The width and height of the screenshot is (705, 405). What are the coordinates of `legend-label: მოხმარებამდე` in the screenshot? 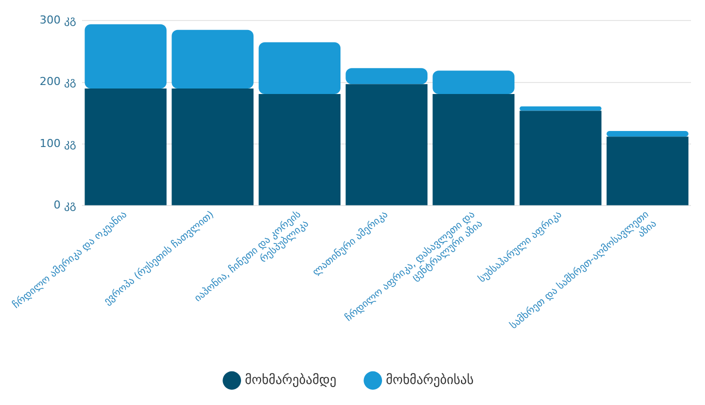 It's located at (290, 380).